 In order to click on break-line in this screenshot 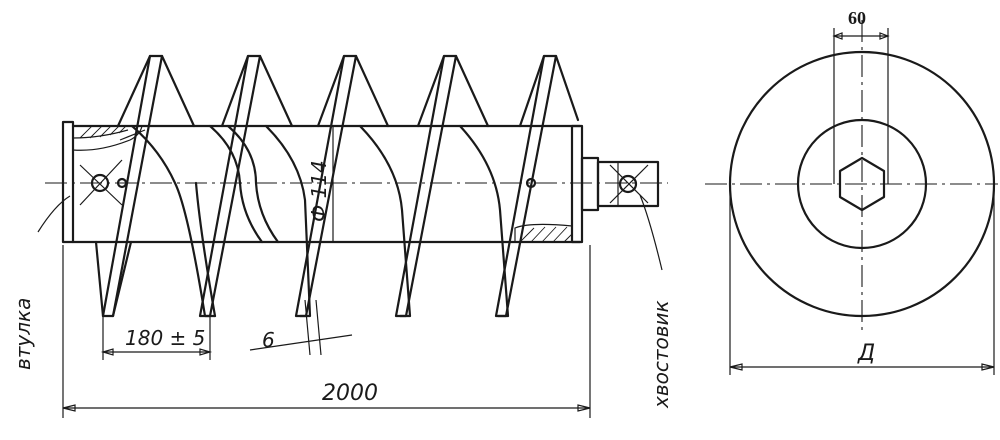, I will do `click(244, 184)`.